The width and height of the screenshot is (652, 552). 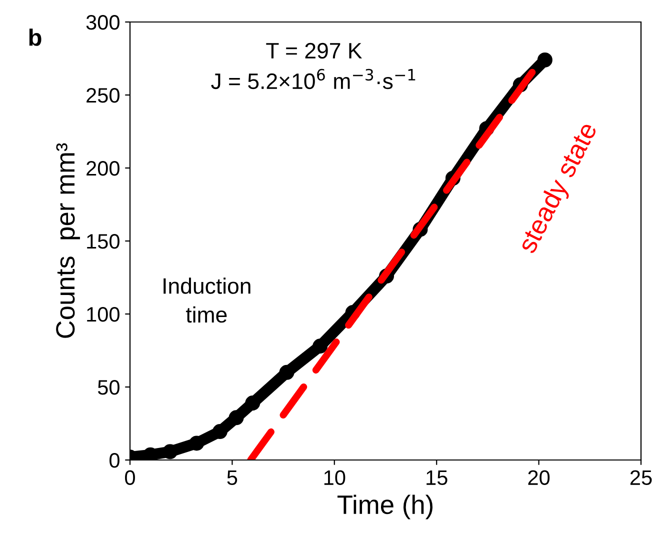 What do you see at coordinates (109, 387) in the screenshot?
I see `y-tick-label: 50` at bounding box center [109, 387].